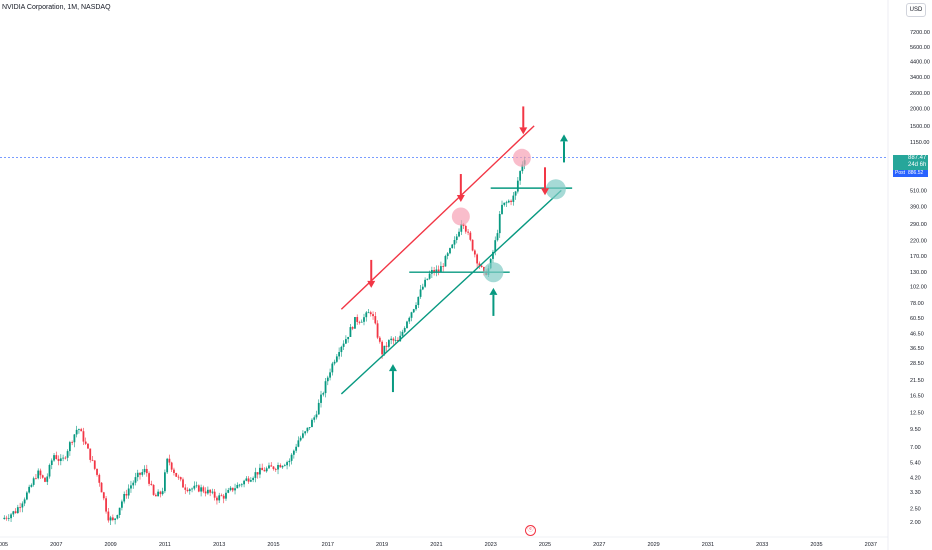 This screenshot has height=550, width=932. What do you see at coordinates (219, 545) in the screenshot?
I see `time-tick-label: 2013` at bounding box center [219, 545].